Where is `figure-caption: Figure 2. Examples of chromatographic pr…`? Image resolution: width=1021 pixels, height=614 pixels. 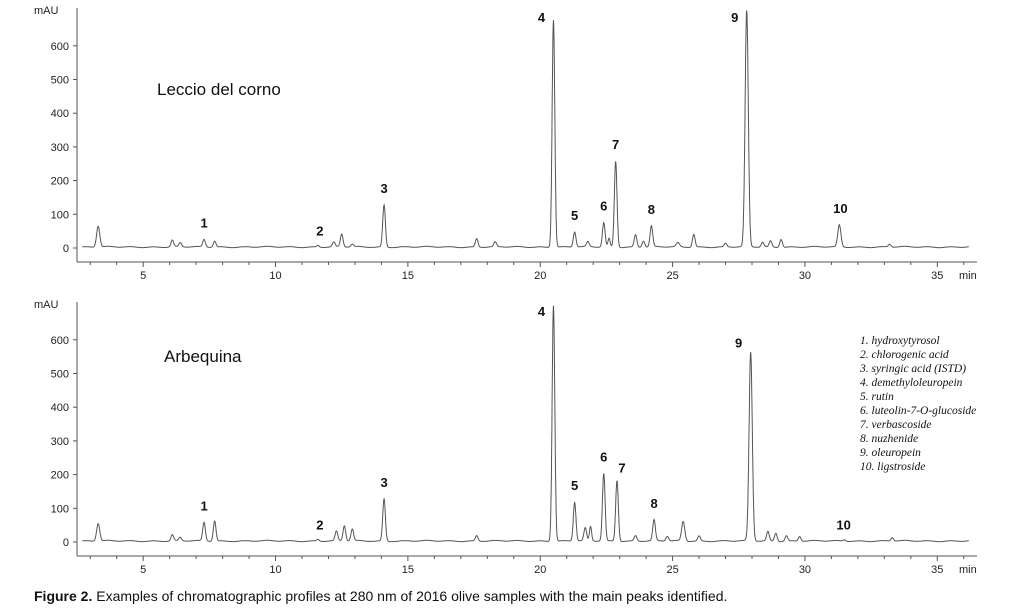 figure-caption: Figure 2. Examples of chromatographic pr… is located at coordinates (380, 596).